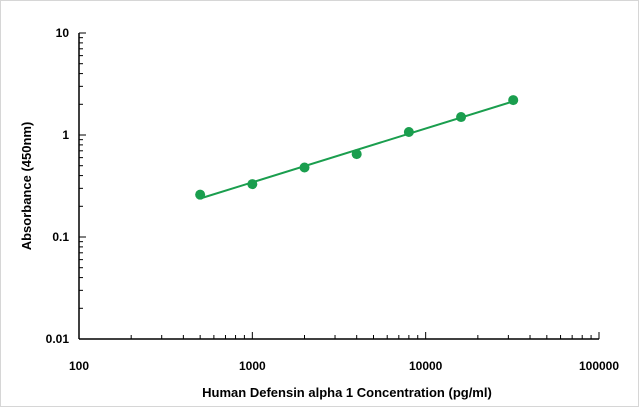 This screenshot has width=639, height=408. What do you see at coordinates (252, 366) in the screenshot?
I see `x-tick-label: 1000` at bounding box center [252, 366].